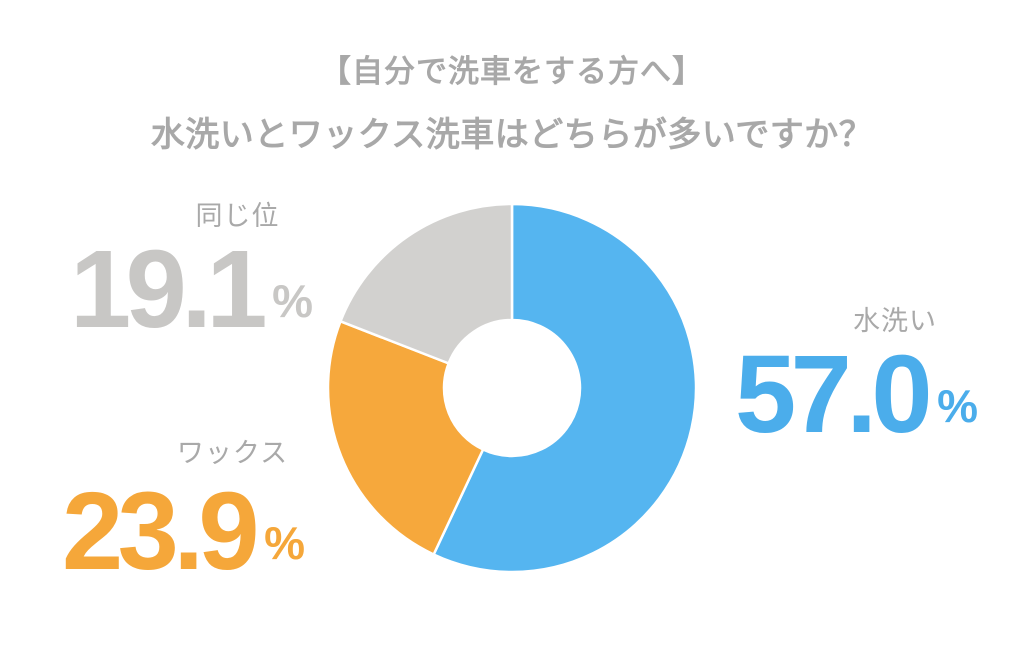  Describe the element at coordinates (232, 453) in the screenshot. I see `slice-label-wax: ワックス` at that location.